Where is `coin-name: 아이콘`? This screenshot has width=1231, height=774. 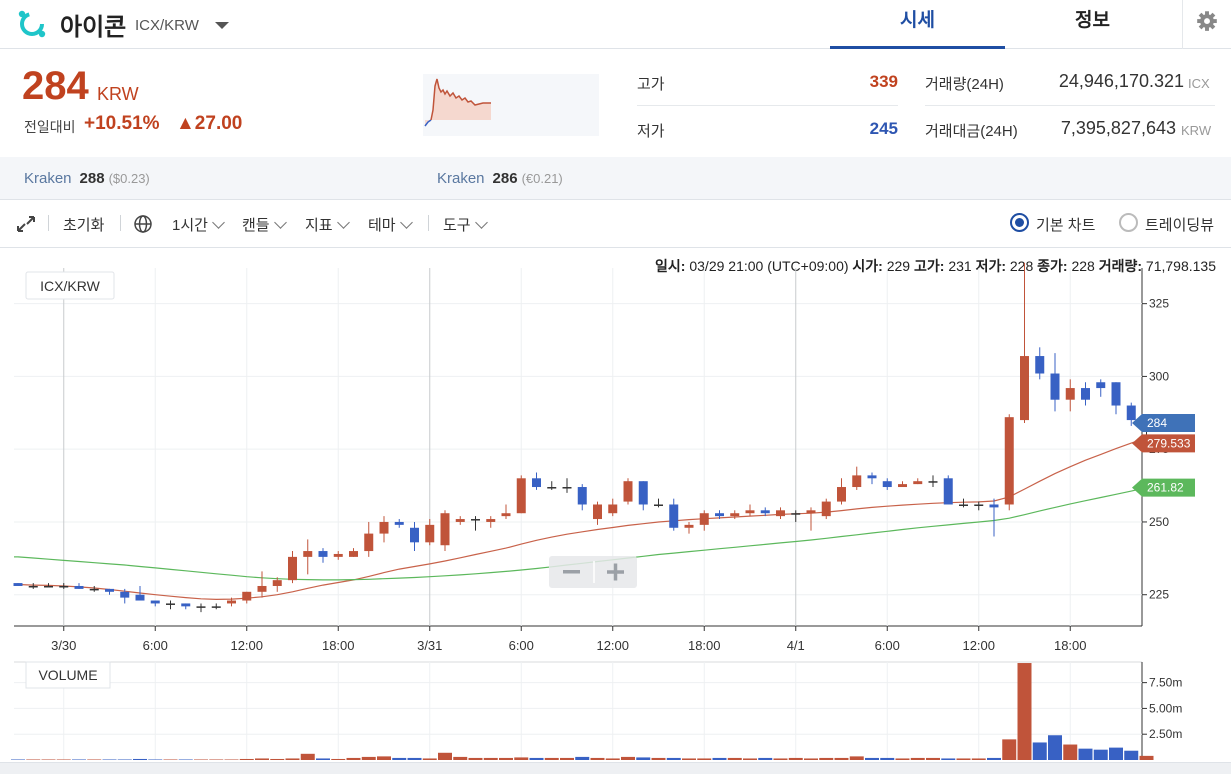 coin-name: 아이콘 is located at coordinates (93, 27).